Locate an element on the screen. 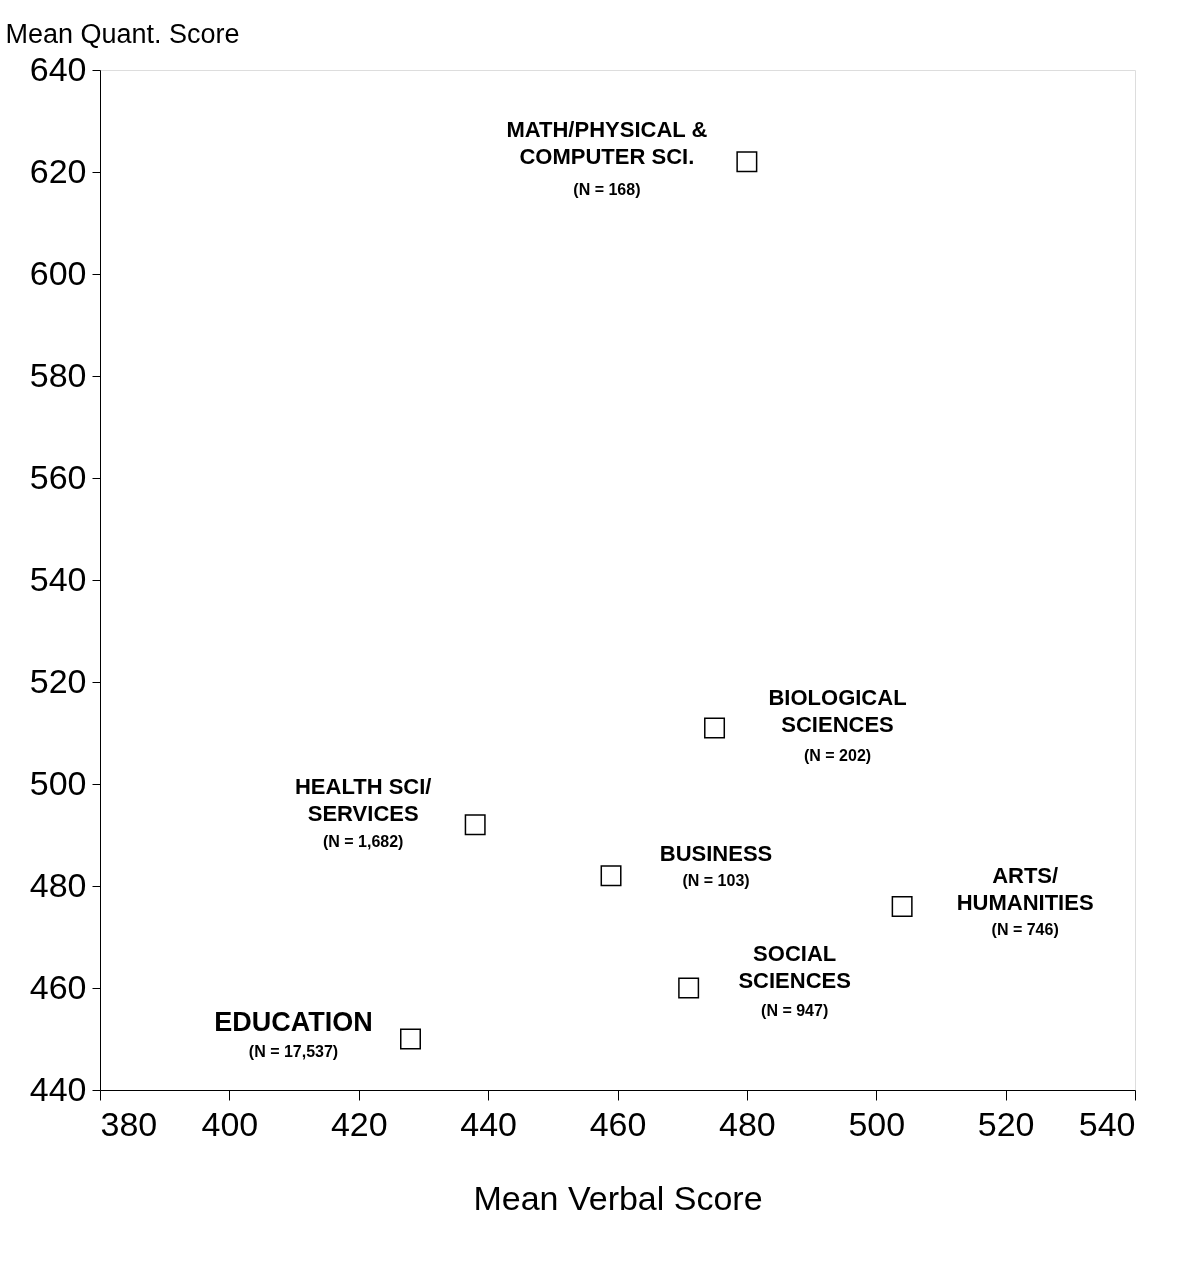 The width and height of the screenshot is (1192, 1275). y-tick-label: 500 is located at coordinates (58, 782).